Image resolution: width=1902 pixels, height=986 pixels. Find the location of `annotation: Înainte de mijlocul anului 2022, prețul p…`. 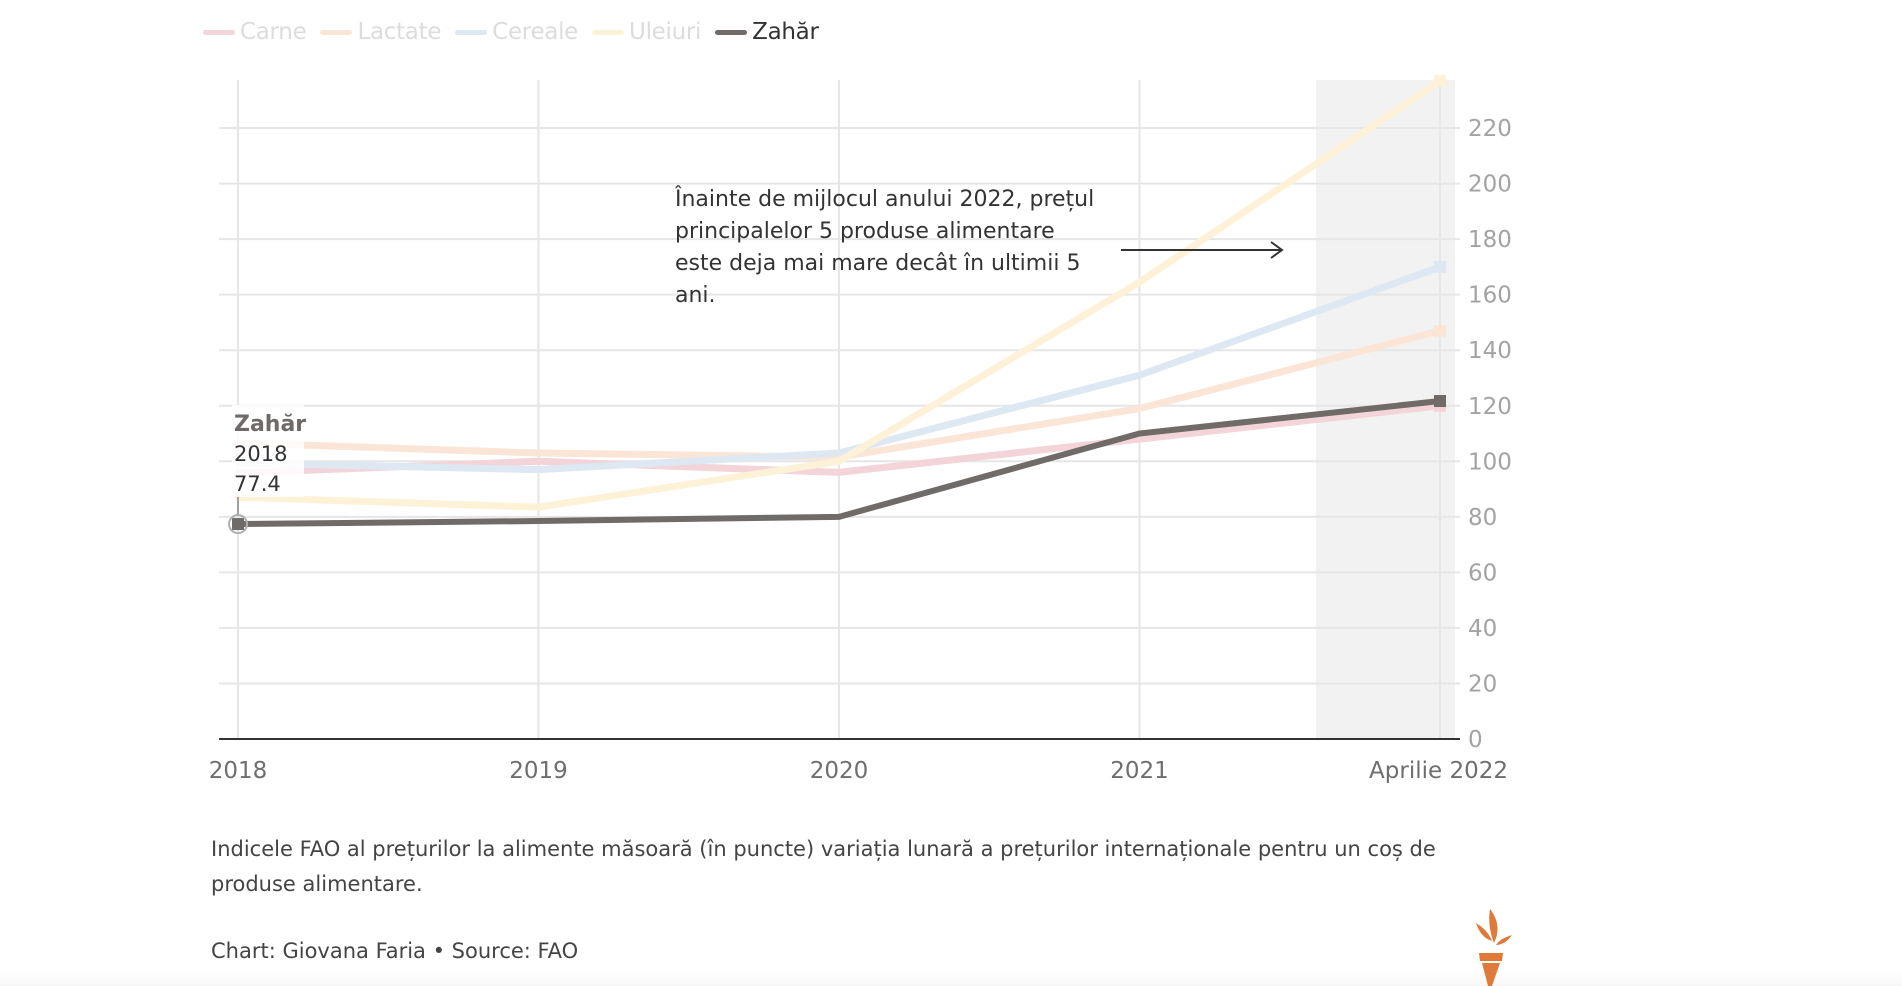

annotation: Înainte de mijlocul anului 2022, prețul p… is located at coordinates (979, 247).